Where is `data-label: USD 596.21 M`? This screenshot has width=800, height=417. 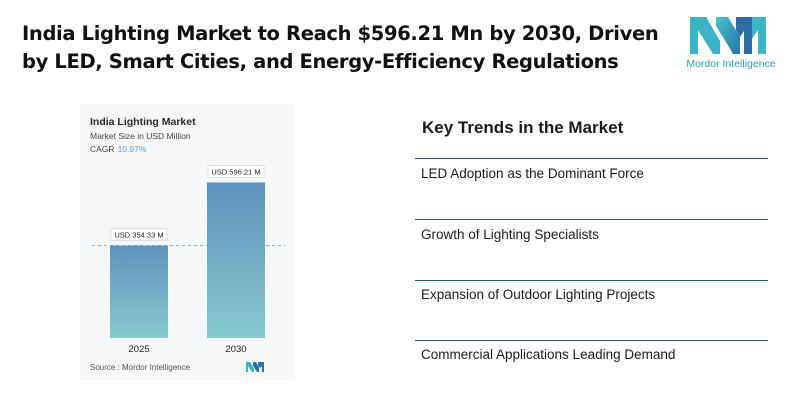
data-label: USD 596.21 M is located at coordinates (235, 171).